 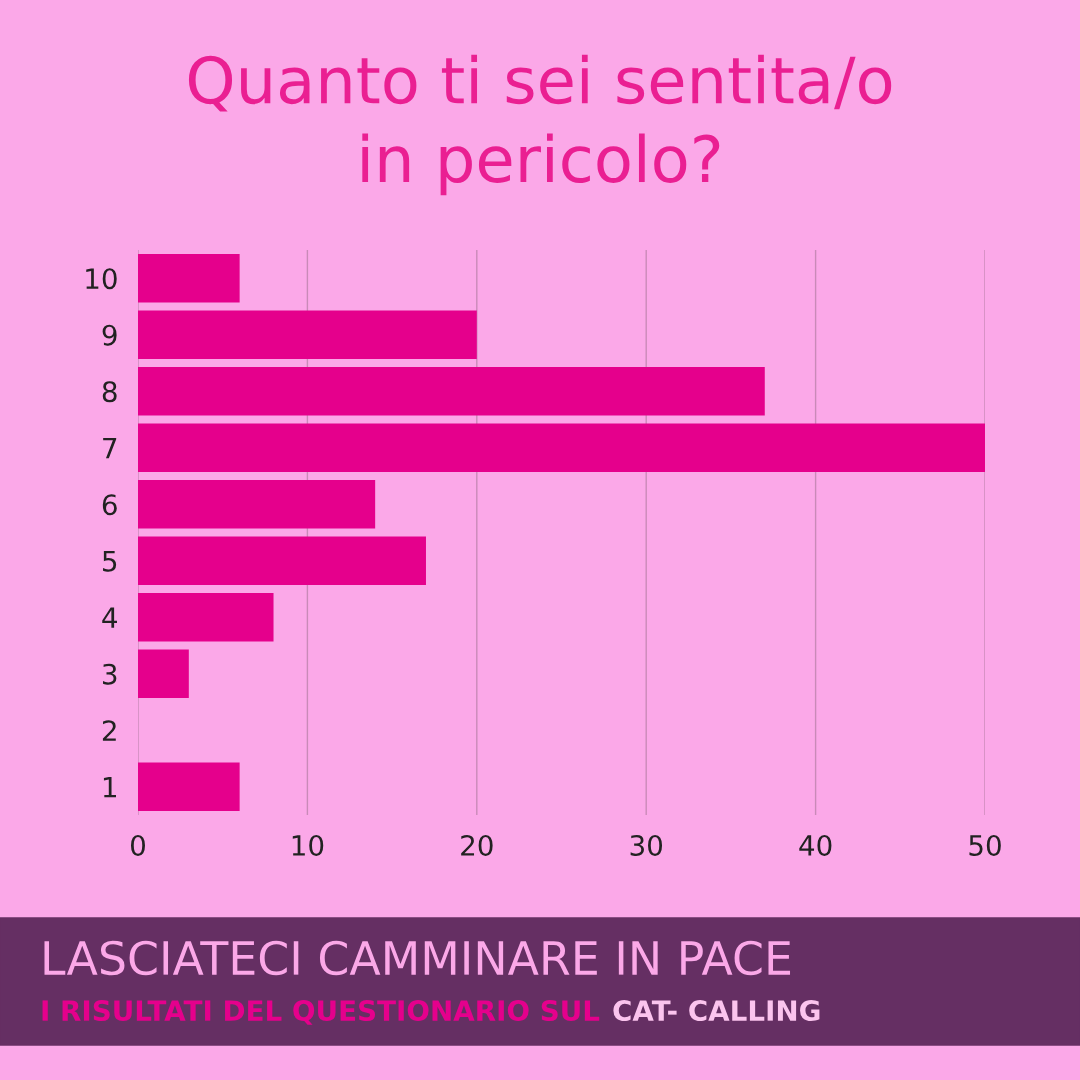 What do you see at coordinates (137, 845) in the screenshot?
I see `x-tick-label: 0` at bounding box center [137, 845].